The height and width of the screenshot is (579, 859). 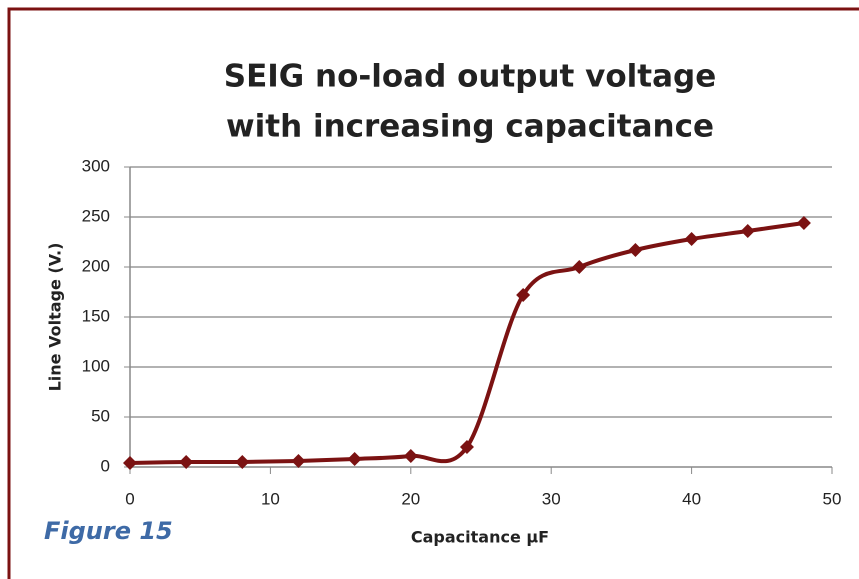 I want to click on y-tick-label: 250, so click(x=96, y=215).